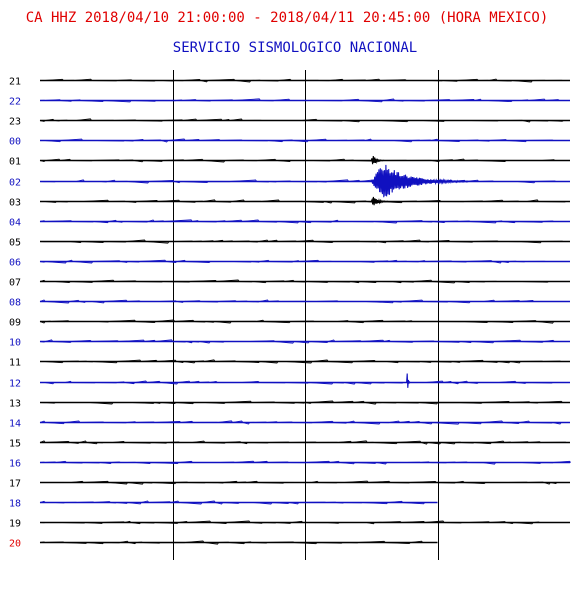  Describe the element at coordinates (15, 323) in the screenshot. I see `hour-label: 09` at that location.